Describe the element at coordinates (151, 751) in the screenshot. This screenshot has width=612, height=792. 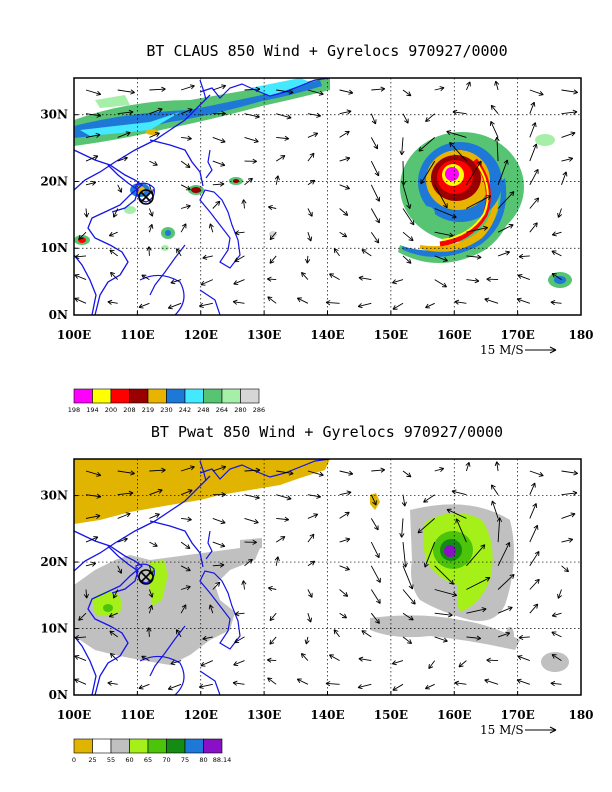
I see `colorbar: 0 25 55 60 65 70 75 80 88.14` at that location.